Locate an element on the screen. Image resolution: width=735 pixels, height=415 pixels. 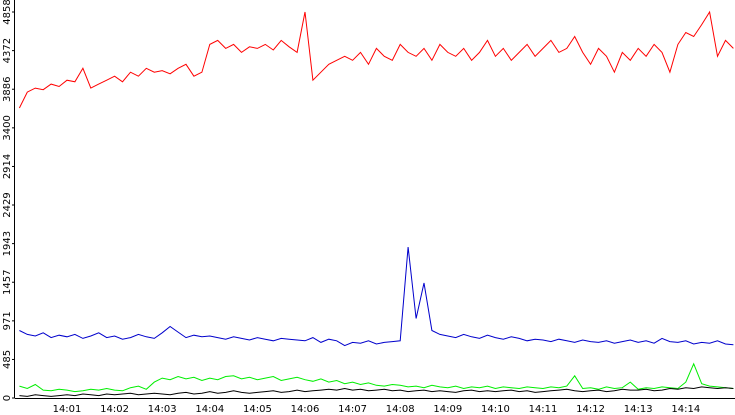
y-tick-label: 3886 is located at coordinates (7, 89).